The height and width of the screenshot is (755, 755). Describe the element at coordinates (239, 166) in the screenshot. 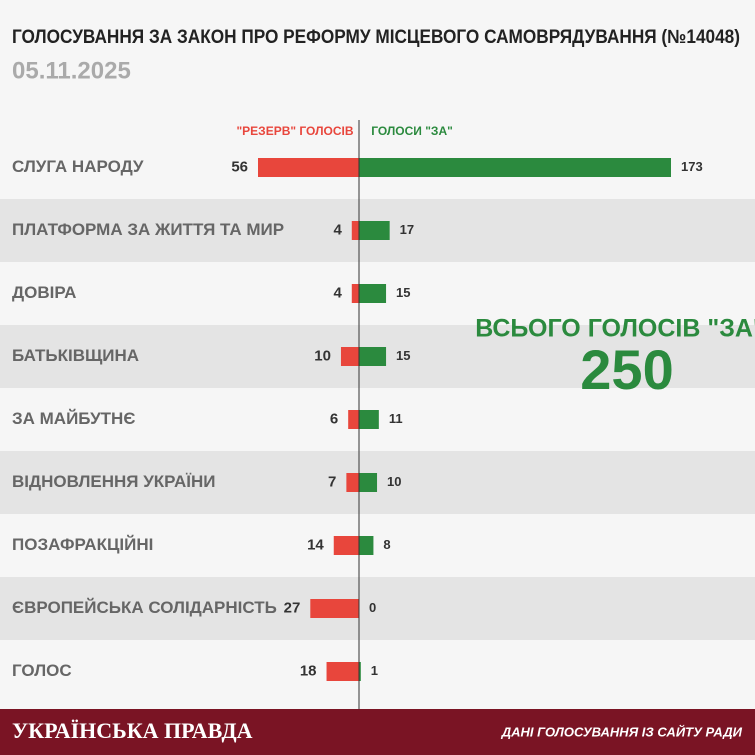

I see `value-label: 56` at that location.